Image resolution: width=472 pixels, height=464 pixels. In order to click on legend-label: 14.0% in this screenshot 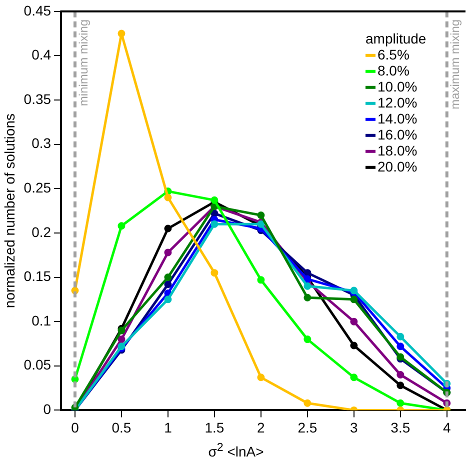, I will do `click(398, 118)`.